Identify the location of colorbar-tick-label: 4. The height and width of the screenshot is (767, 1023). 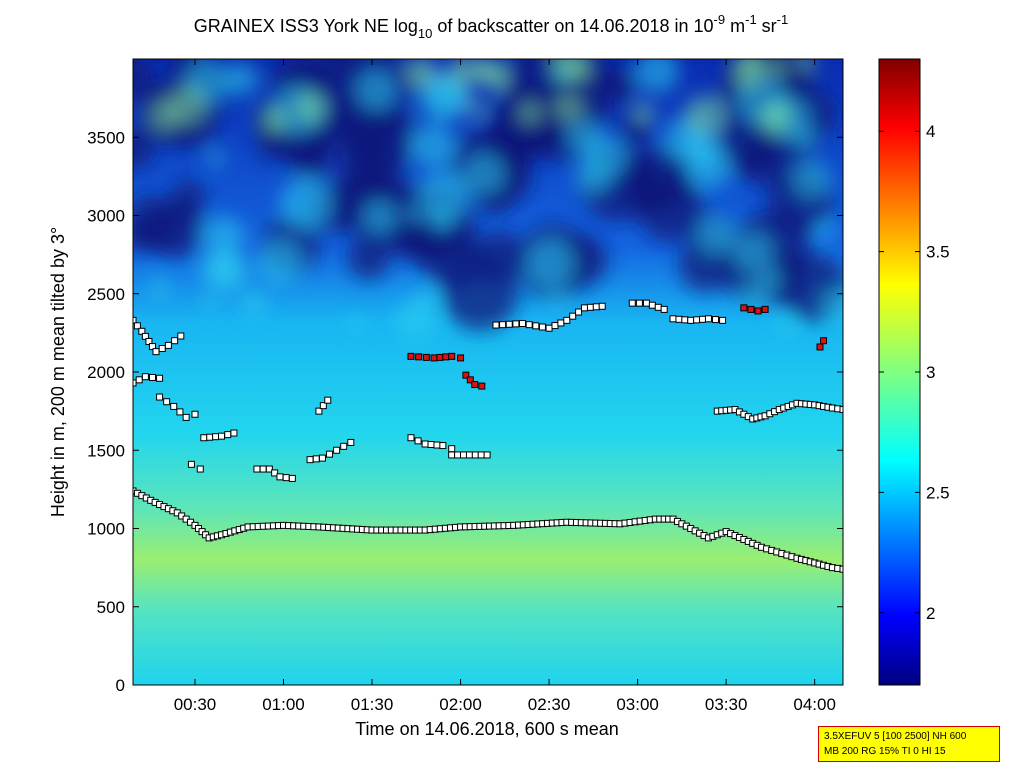
(930, 131).